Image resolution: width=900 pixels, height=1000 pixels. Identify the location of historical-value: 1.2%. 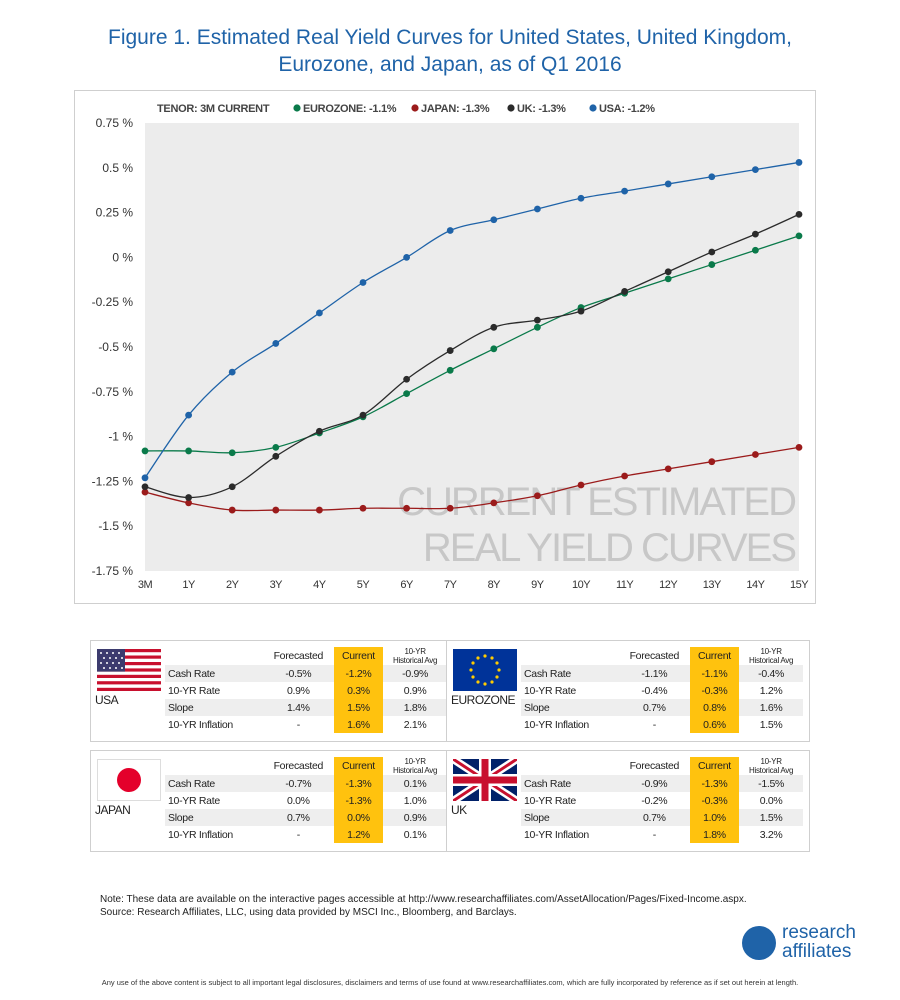
(771, 690).